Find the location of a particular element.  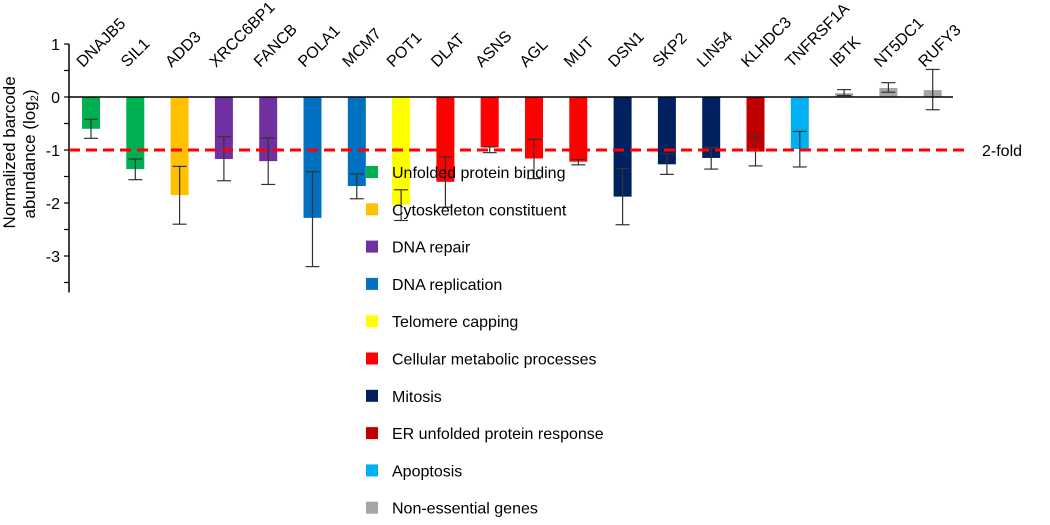

legend-label: Non-essential genes is located at coordinates (465, 509).